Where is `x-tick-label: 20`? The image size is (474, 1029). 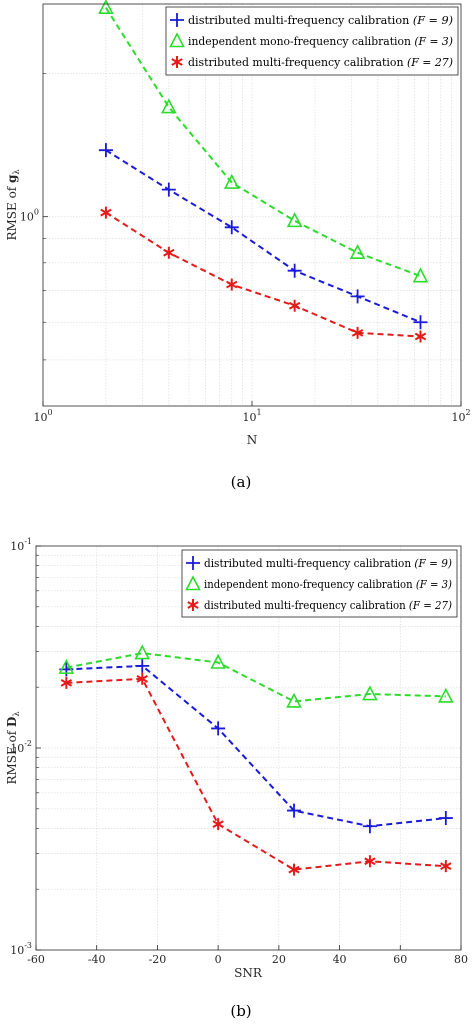 x-tick-label: 20 is located at coordinates (279, 959).